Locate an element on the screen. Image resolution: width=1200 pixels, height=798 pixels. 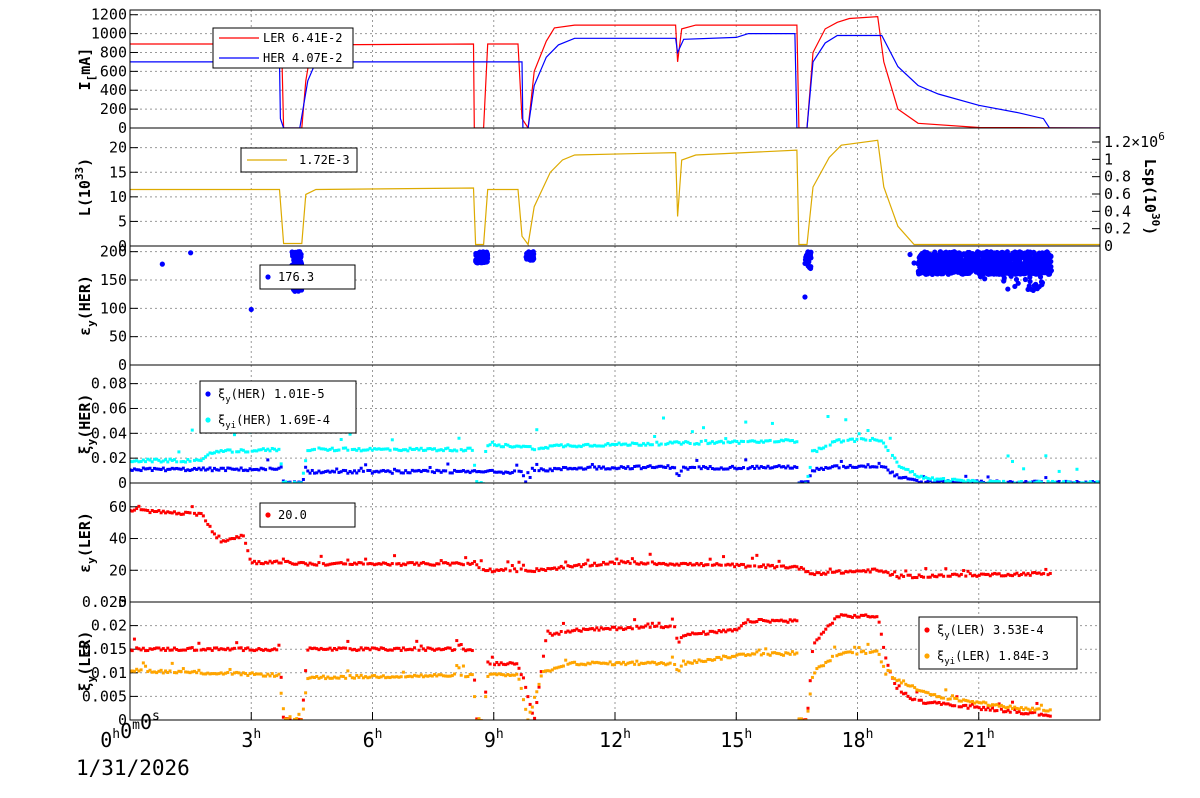
legend-marker is located at coordinates (927, 656).